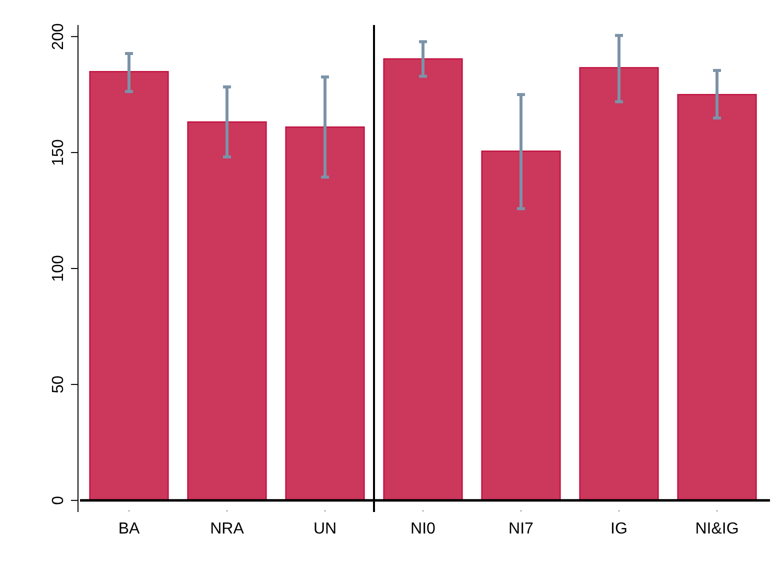 The width and height of the screenshot is (782, 565). What do you see at coordinates (129, 529) in the screenshot?
I see `x-tick-label: BA` at bounding box center [129, 529].